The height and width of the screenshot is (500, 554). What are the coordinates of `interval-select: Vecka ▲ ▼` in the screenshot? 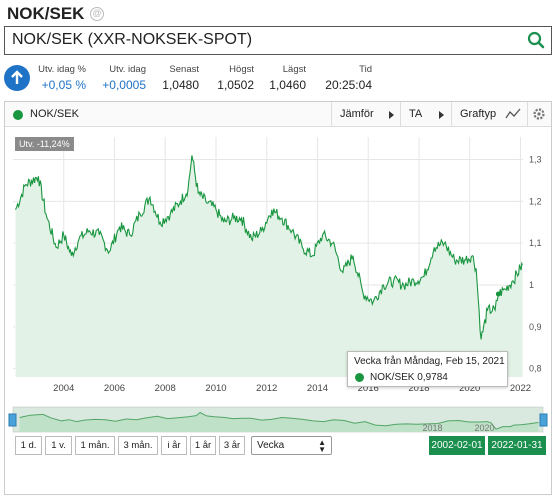 It's located at (291, 445).